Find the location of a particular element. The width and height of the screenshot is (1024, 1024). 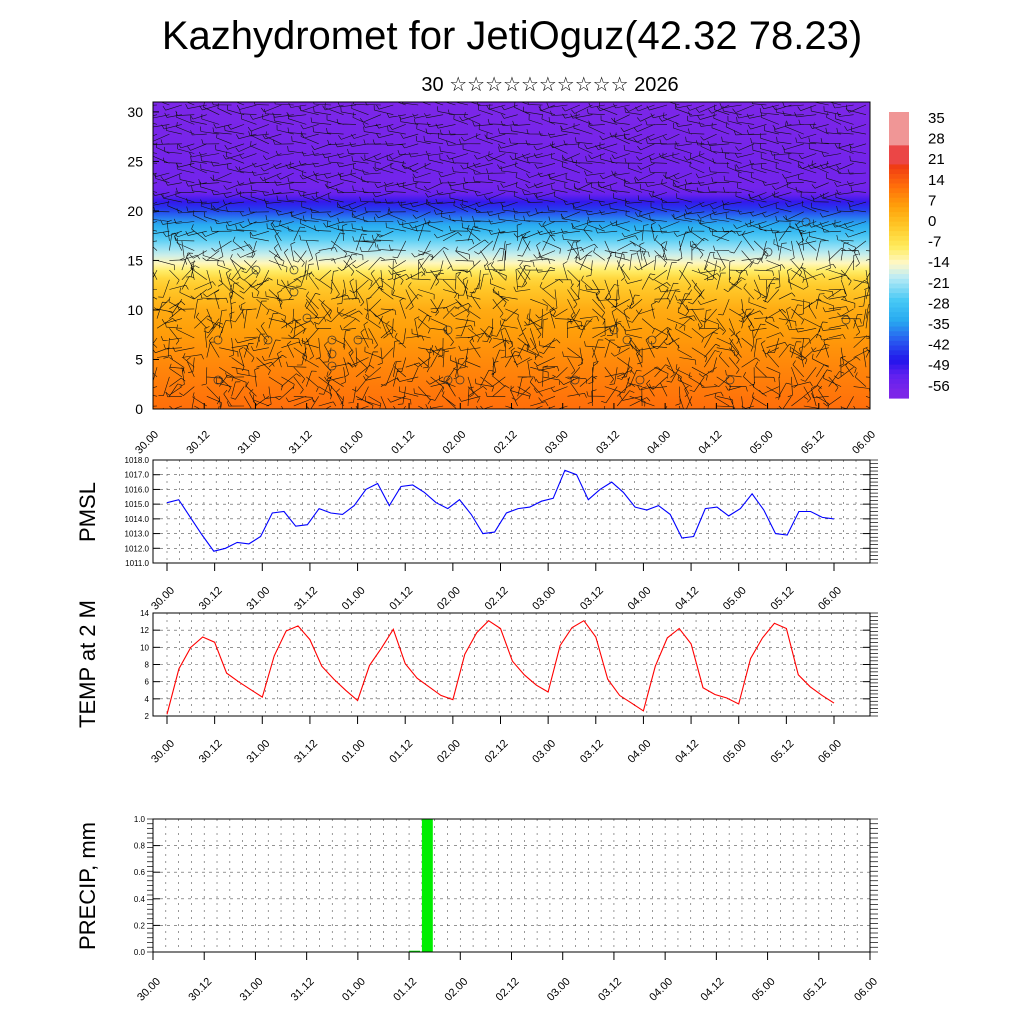

x-tick-label: 04.00 is located at coordinates (640, 752).